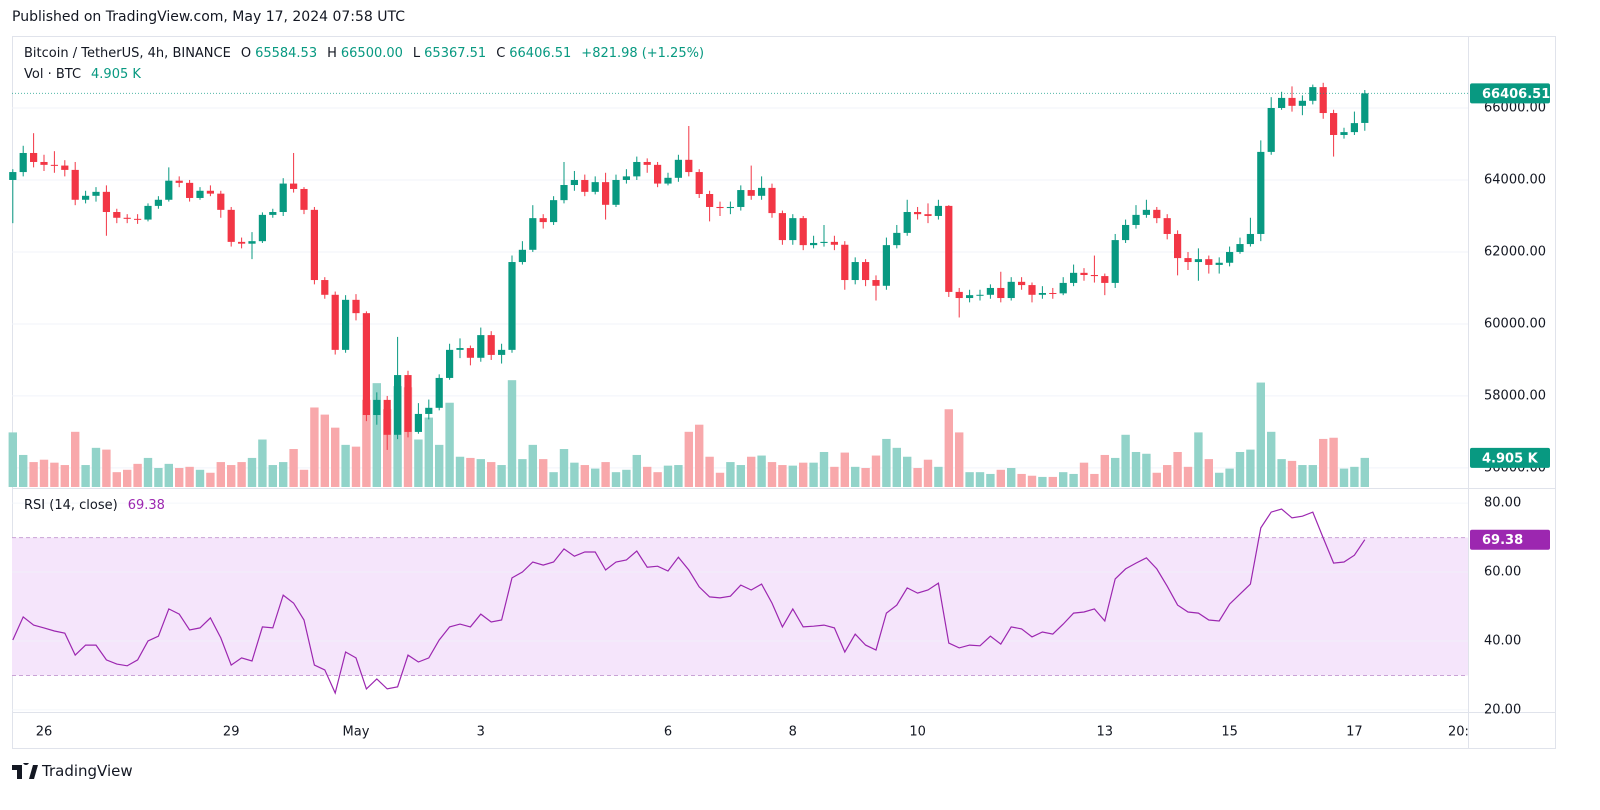 The width and height of the screenshot is (1600, 810). I want to click on y-tick-label: 60000.00, so click(1515, 323).